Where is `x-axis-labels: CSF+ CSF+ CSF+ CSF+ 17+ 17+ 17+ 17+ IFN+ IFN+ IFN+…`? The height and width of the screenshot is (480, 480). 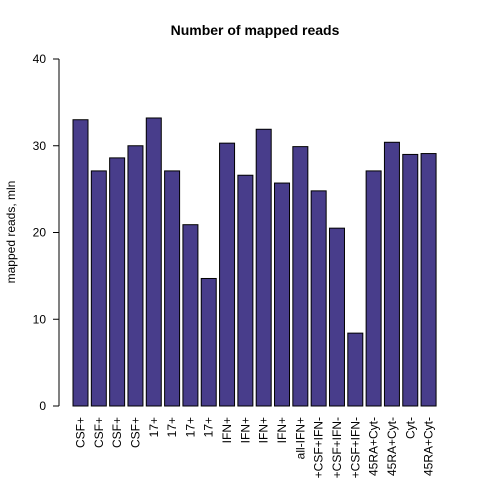 x-axis-labels: CSF+ CSF+ CSF+ CSF+ 17+ 17+ 17+ 17+ IFN+ IFN+ IFN+… is located at coordinates (255, 447).